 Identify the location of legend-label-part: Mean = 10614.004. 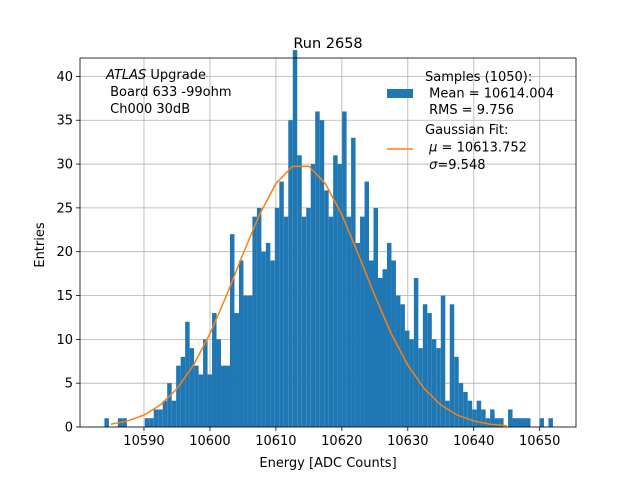
(489, 94).